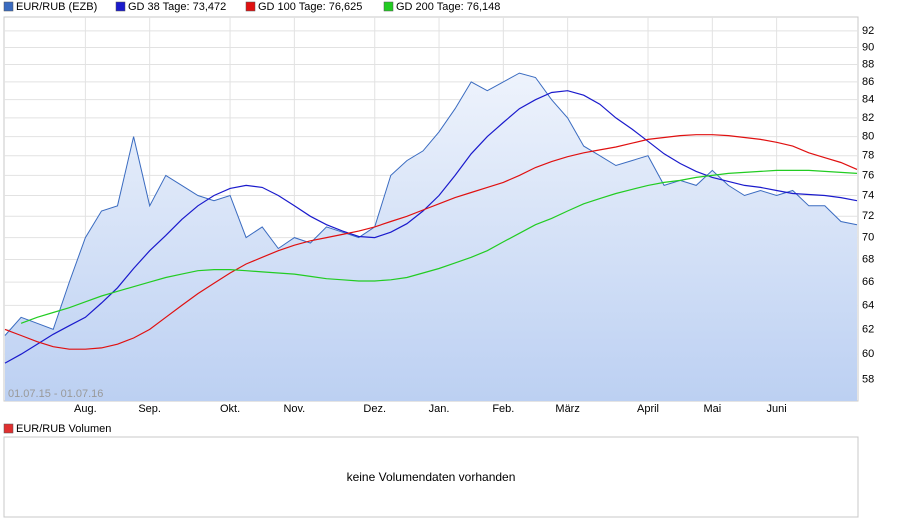 The height and width of the screenshot is (526, 900). What do you see at coordinates (868, 195) in the screenshot?
I see `y-tick-label: 74` at bounding box center [868, 195].